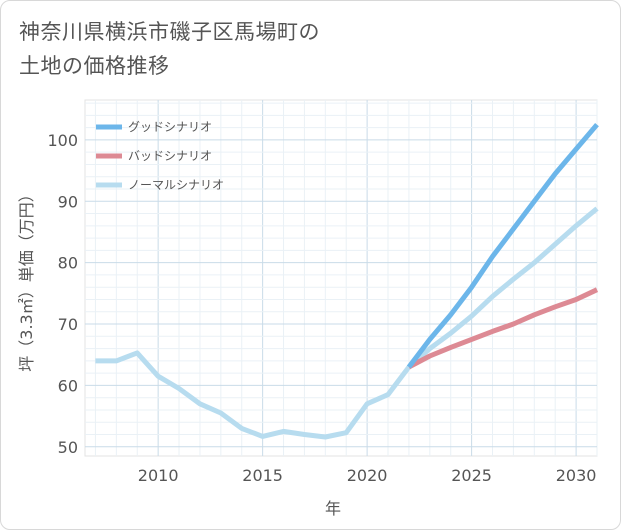 The height and width of the screenshot is (530, 621). What do you see at coordinates (471, 475) in the screenshot?
I see `x-tick-label: 2025` at bounding box center [471, 475].